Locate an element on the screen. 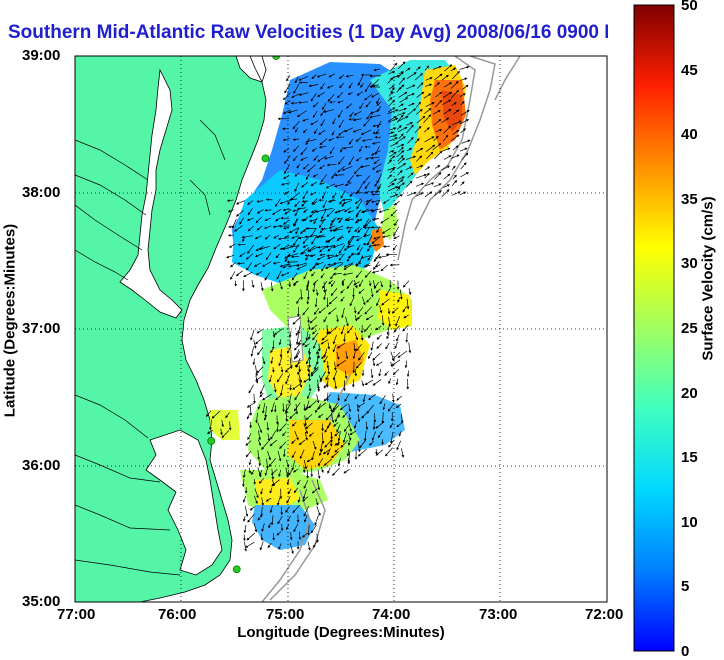 This screenshot has height=660, width=724. colorbar-tick: 25 is located at coordinates (689, 328).